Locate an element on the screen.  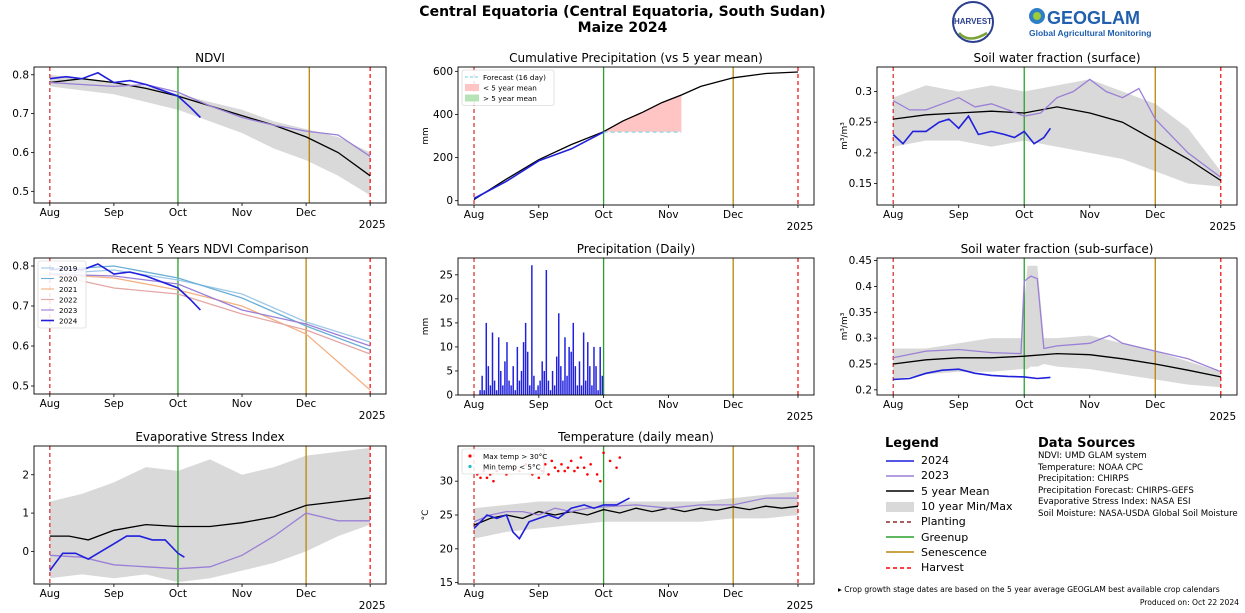
panel-legend-box is located at coordinates (503, 461).